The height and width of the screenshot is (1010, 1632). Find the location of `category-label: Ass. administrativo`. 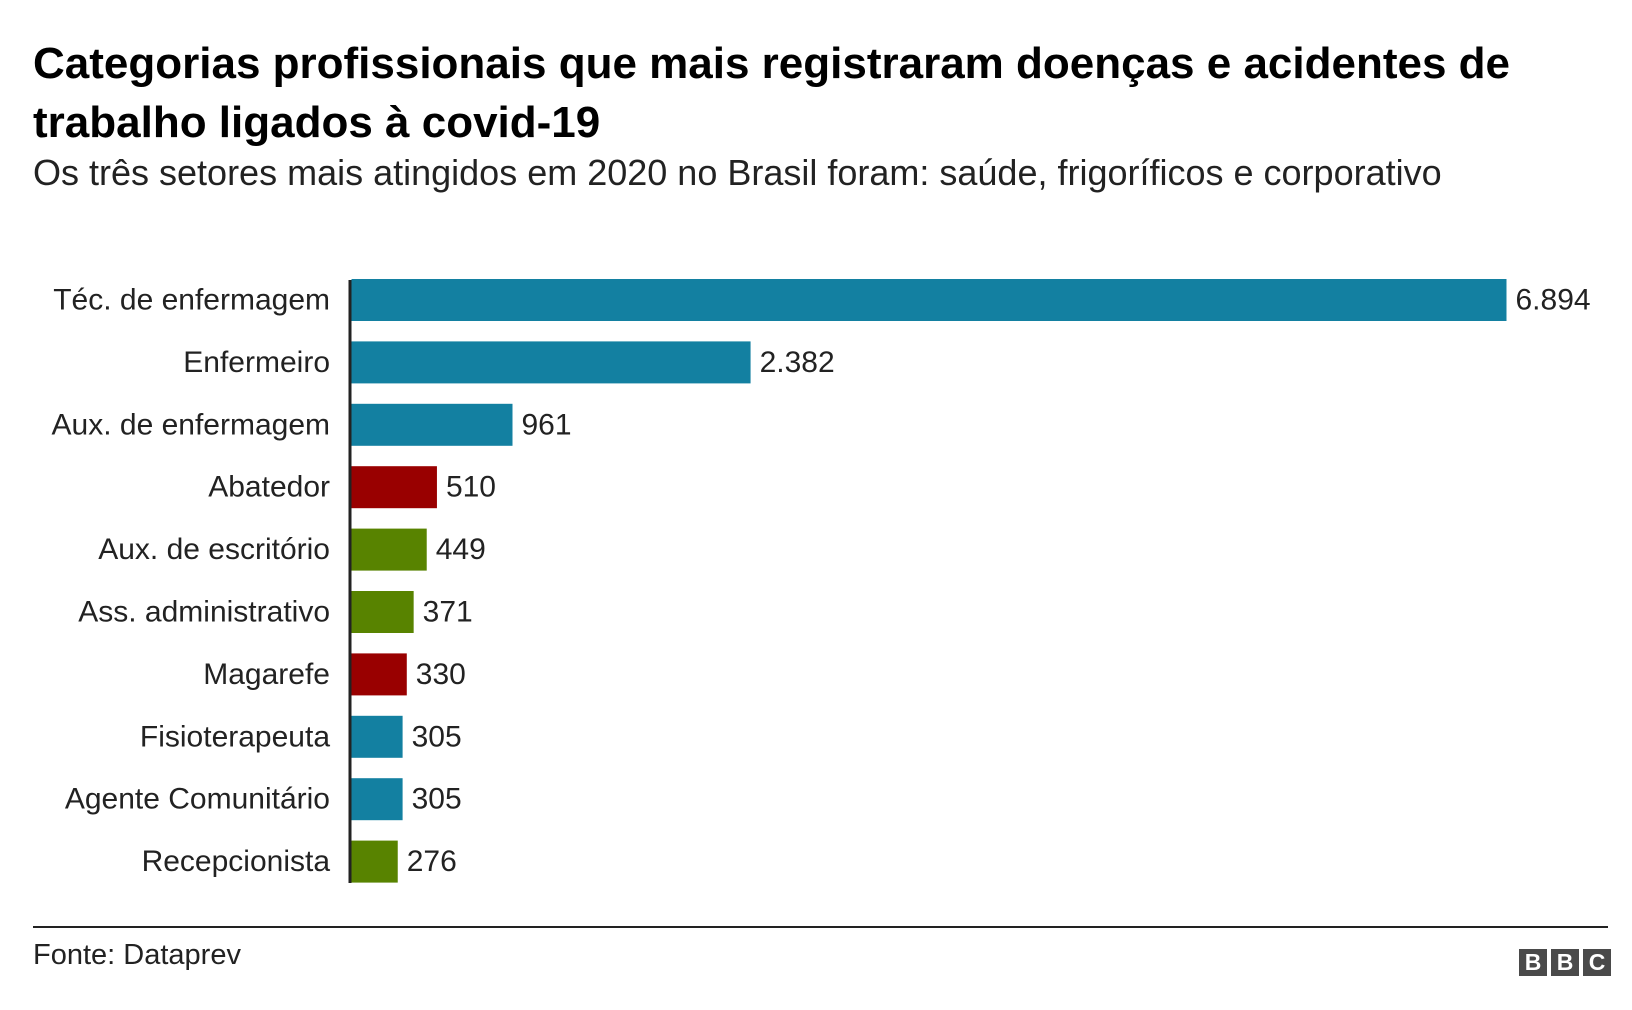

category-label: Ass. administrativo is located at coordinates (204, 612).